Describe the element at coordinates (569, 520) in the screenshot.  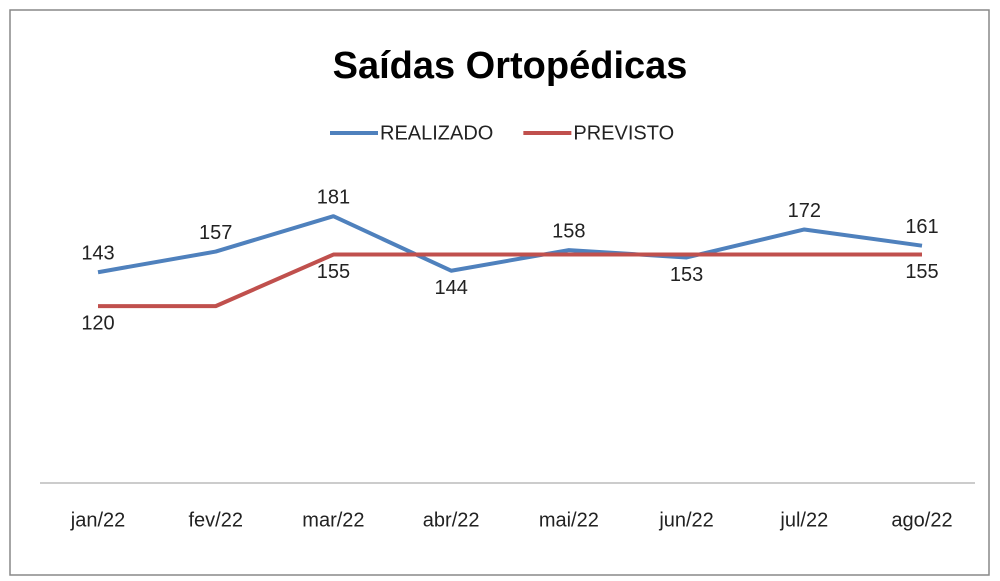
I see `x-tick-label: mai/22` at that location.